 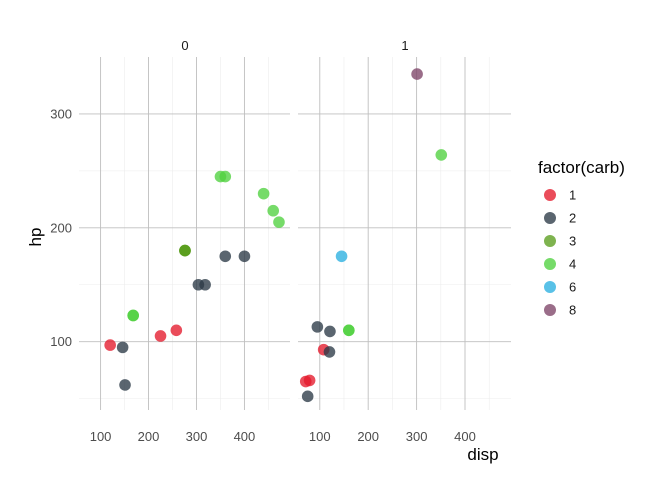 What do you see at coordinates (560, 253) in the screenshot?
I see `legend: 1 2 3 4 6 8` at bounding box center [560, 253].